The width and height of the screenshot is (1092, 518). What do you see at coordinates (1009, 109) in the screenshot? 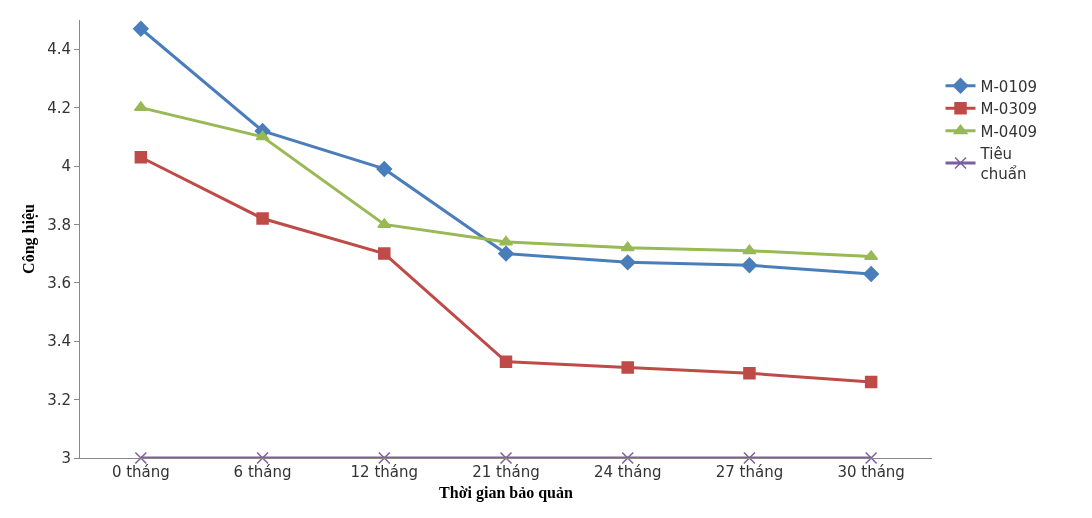
I see `legend-label: M-0309` at bounding box center [1009, 109].